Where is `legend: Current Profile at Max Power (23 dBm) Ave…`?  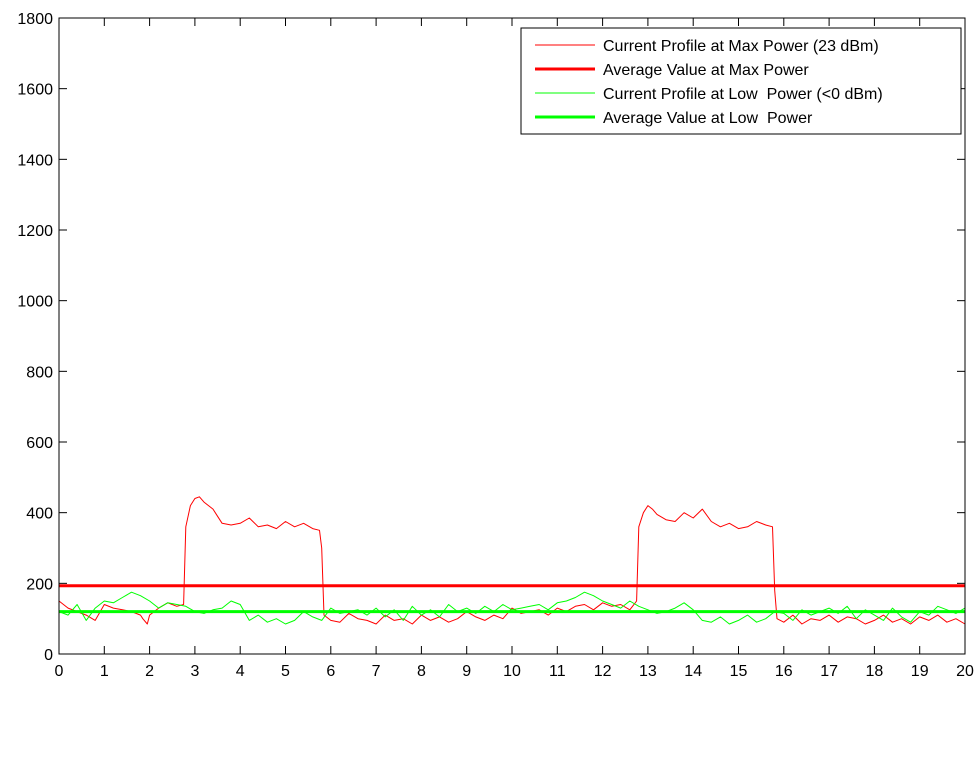
legend: Current Profile at Max Power (23 dBm) Ave… is located at coordinates (741, 81).